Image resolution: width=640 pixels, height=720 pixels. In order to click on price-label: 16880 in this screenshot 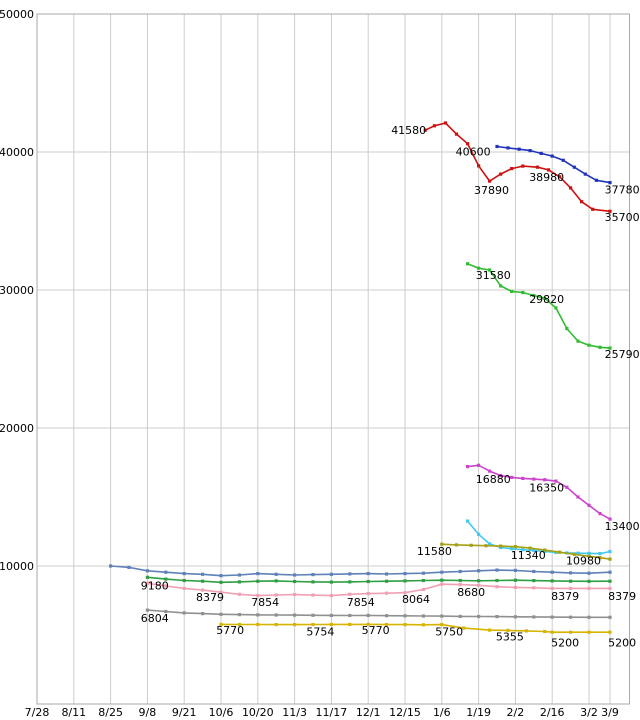, I will do `click(493, 479)`.